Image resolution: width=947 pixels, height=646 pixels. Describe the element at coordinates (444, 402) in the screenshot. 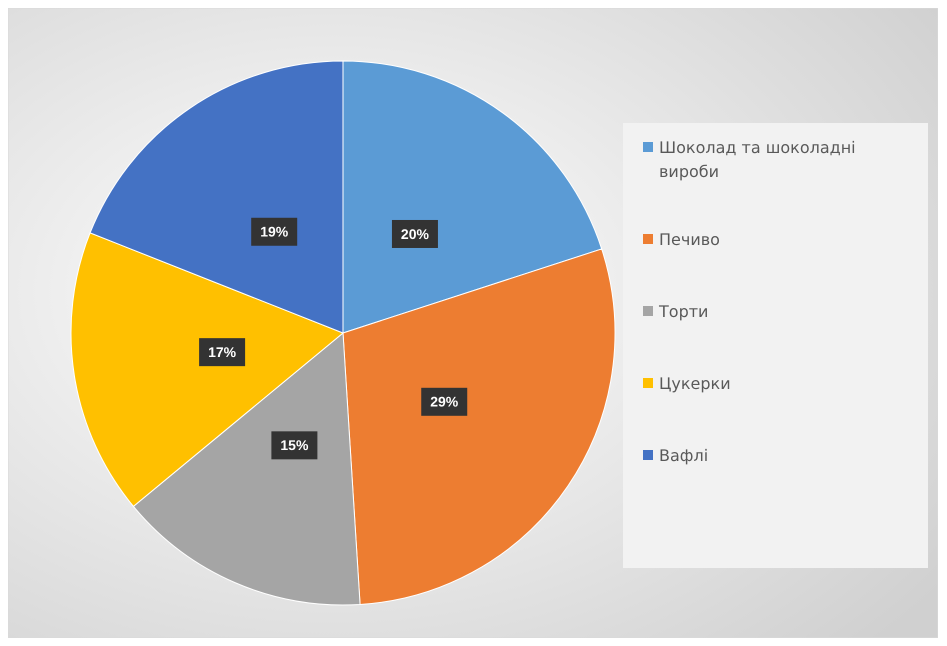

I see `data-label: 29%` at that location.